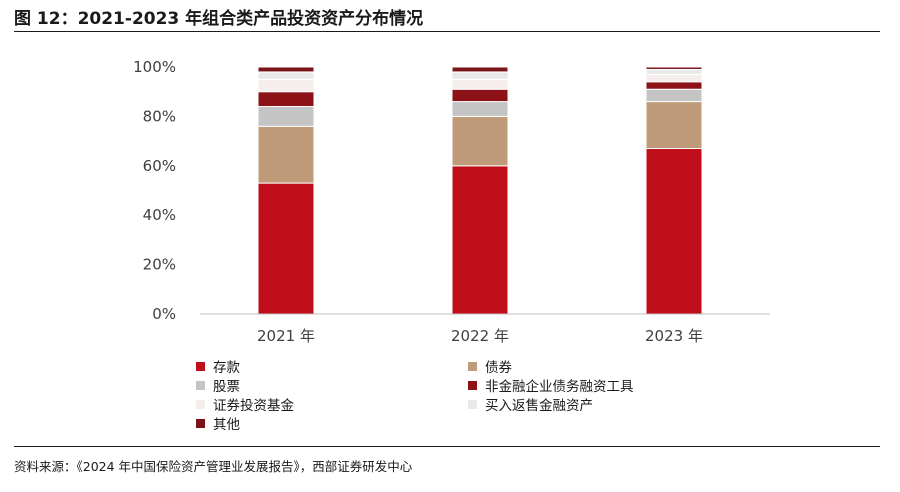  Describe the element at coordinates (674, 336) in the screenshot. I see `x-tick-label: 2023 年` at that location.